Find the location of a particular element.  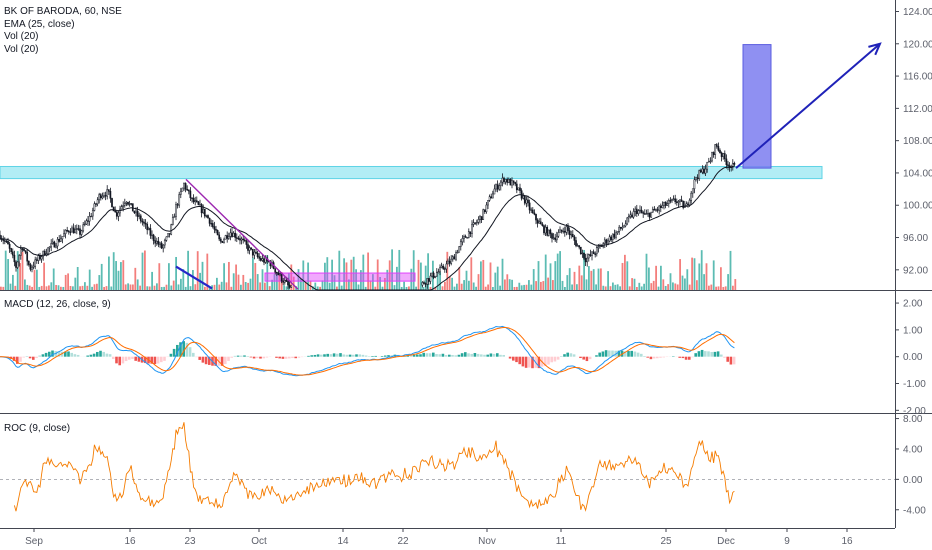

price-tick-label: 116.00 is located at coordinates (917, 77).